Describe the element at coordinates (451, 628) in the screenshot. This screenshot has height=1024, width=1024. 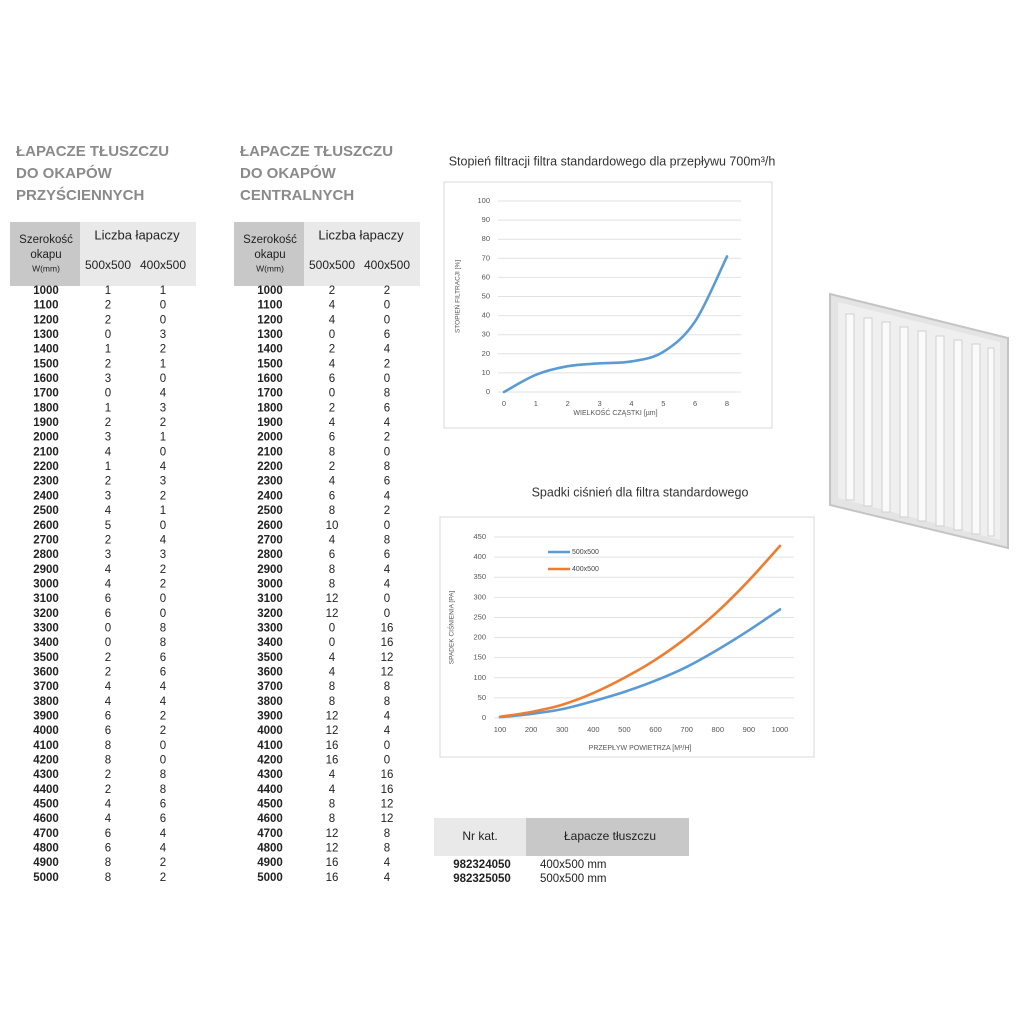
I see `y-axis-label: SPADEK CIŚNIENIA [PA]` at that location.